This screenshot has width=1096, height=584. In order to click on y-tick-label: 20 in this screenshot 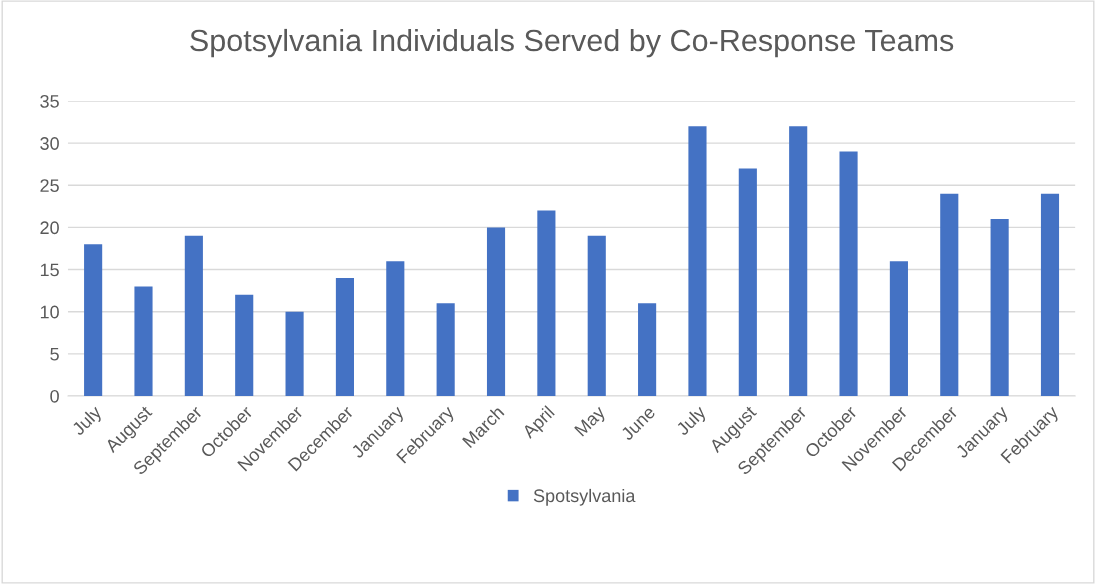, I will do `click(49, 228)`.